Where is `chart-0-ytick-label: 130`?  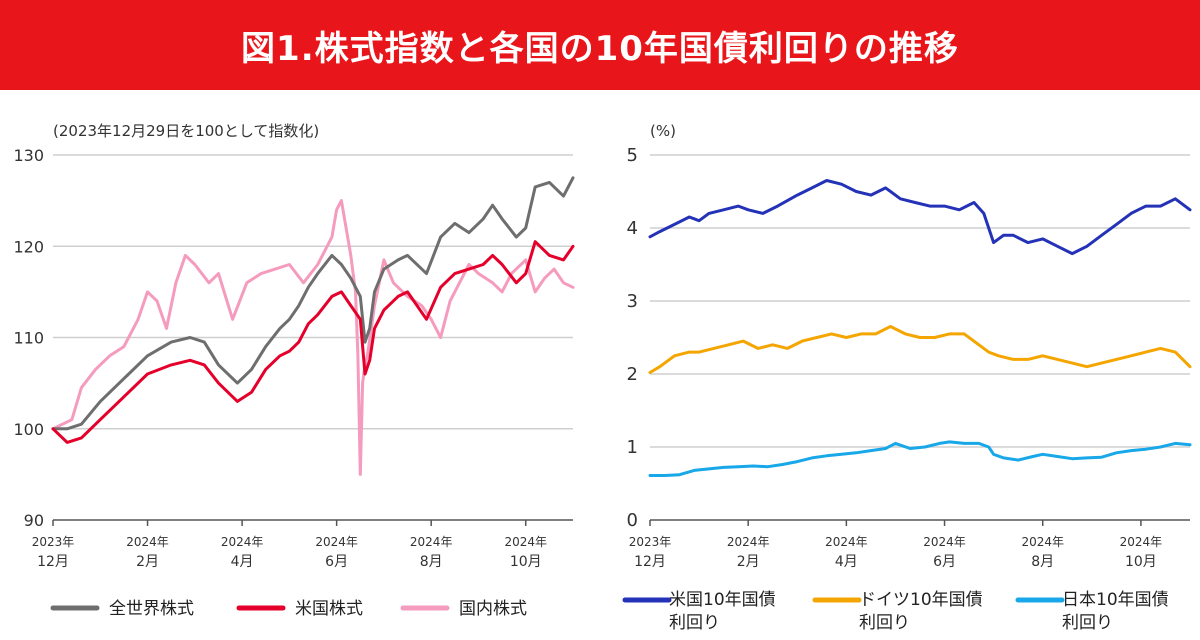
chart-0-ytick-label: 130 is located at coordinates (28, 155).